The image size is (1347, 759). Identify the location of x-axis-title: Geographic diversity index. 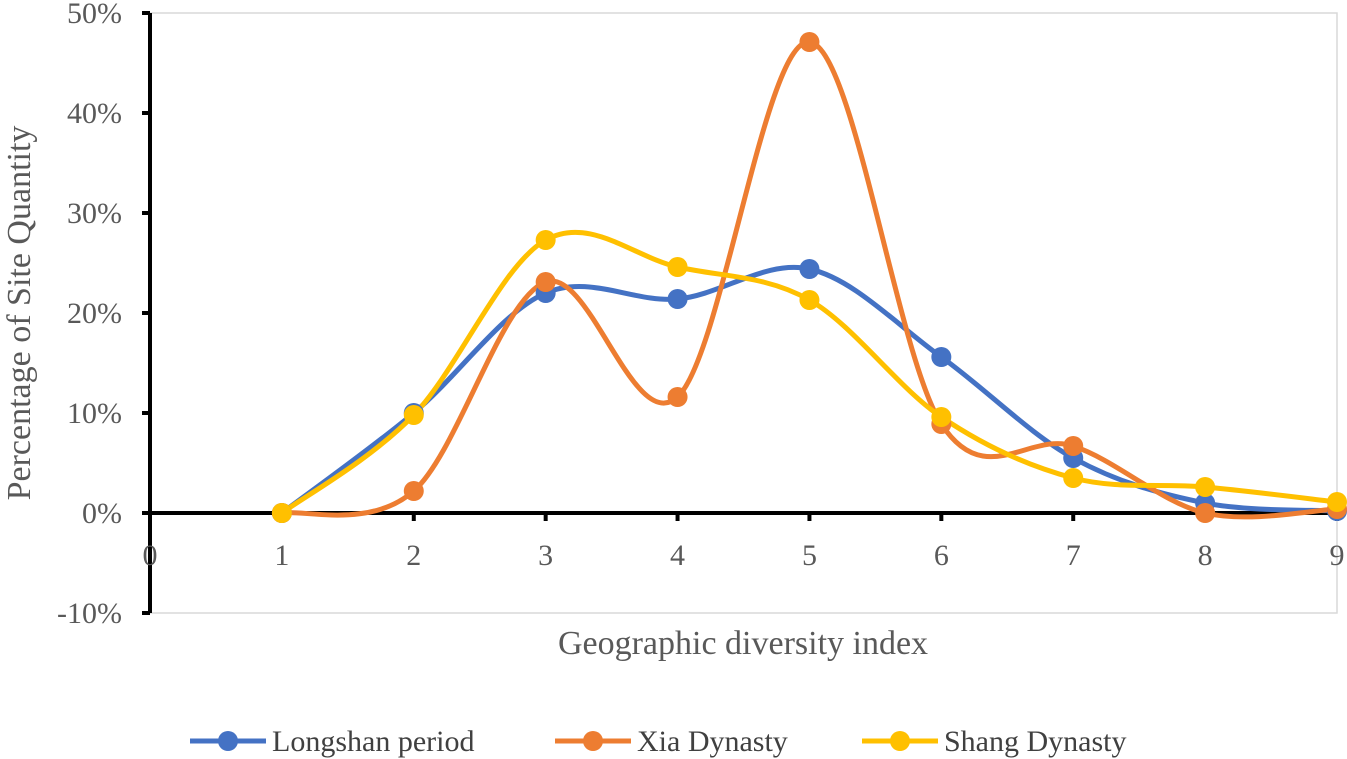
(743, 643).